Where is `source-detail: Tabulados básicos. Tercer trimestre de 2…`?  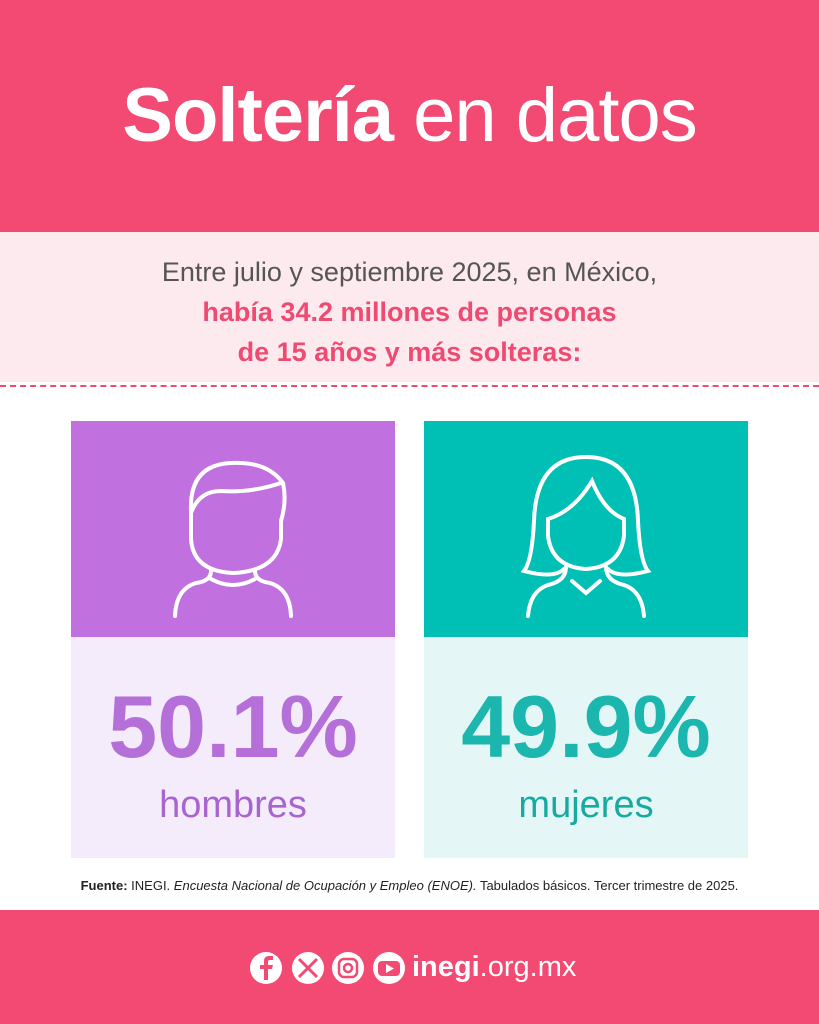 source-detail: Tabulados básicos. Tercer trimestre de 2… is located at coordinates (609, 885).